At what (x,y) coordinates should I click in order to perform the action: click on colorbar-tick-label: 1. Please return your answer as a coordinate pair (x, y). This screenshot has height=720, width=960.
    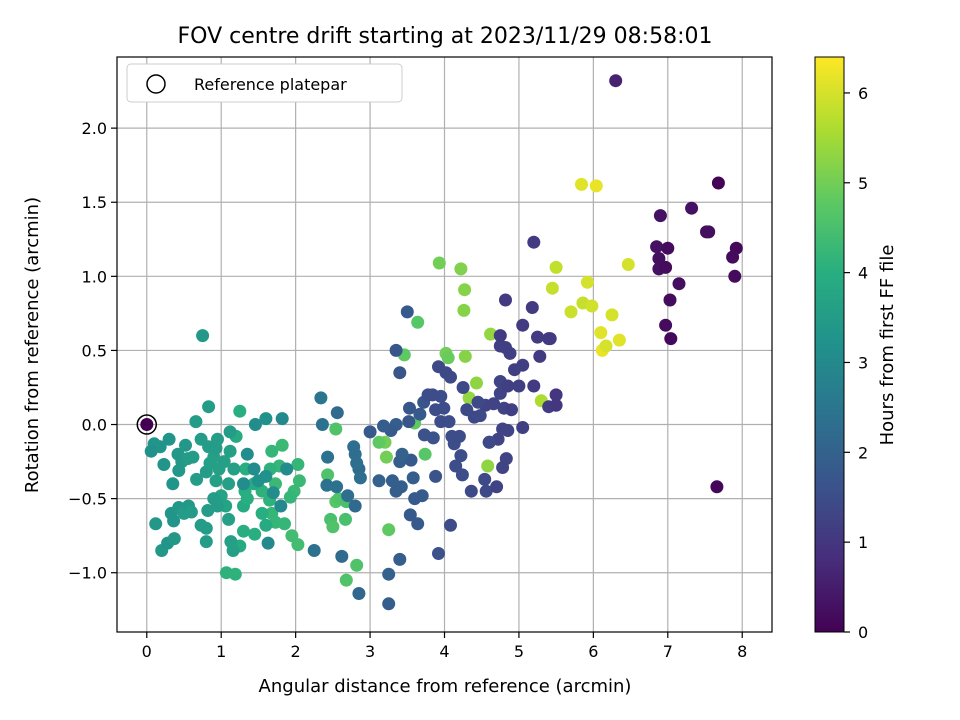
    Looking at the image, I should click on (863, 542).